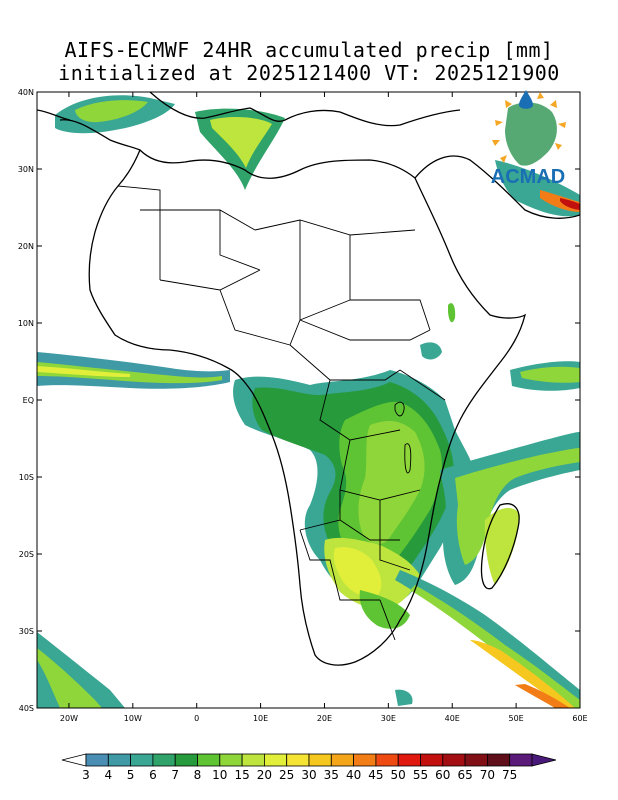 The height and width of the screenshot is (800, 618). I want to click on madagascar-coastline, so click(500, 546).